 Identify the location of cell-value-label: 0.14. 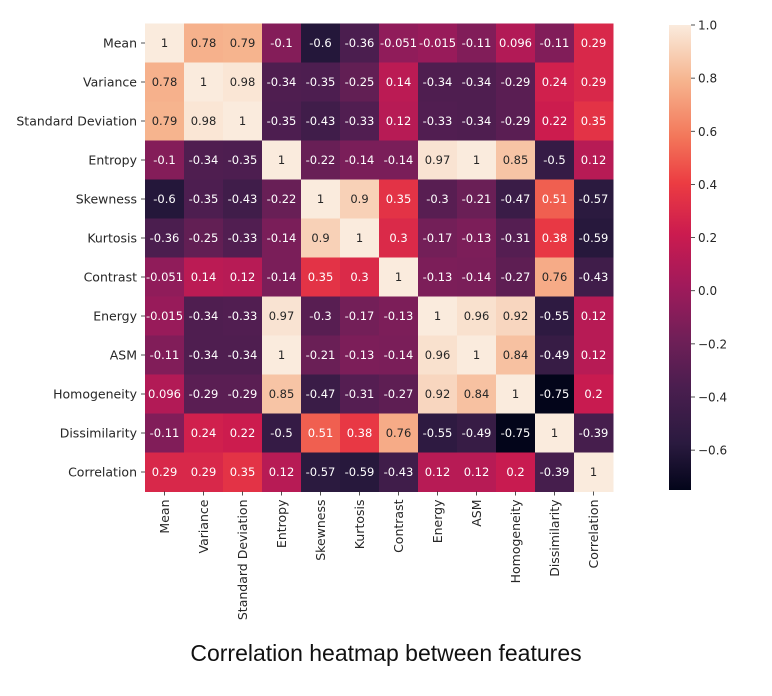
(399, 82).